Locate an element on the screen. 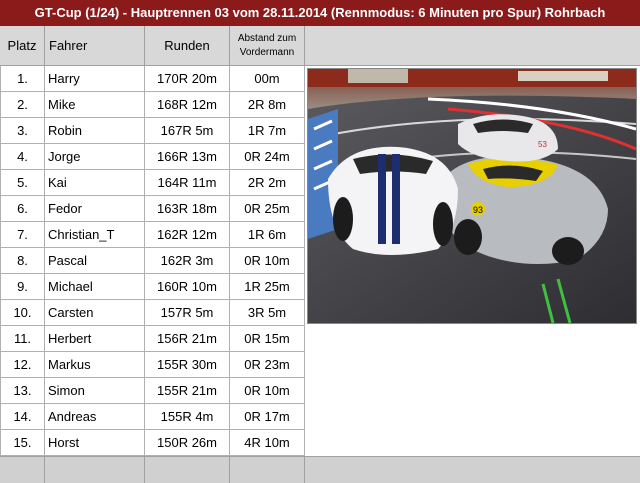  cell-platz: 7. is located at coordinates (22, 234).